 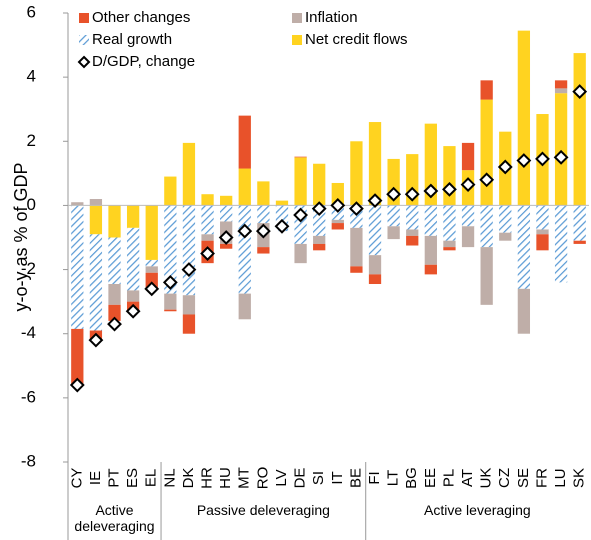 What do you see at coordinates (31, 11) in the screenshot?
I see `y-tick-label: 6` at bounding box center [31, 11].